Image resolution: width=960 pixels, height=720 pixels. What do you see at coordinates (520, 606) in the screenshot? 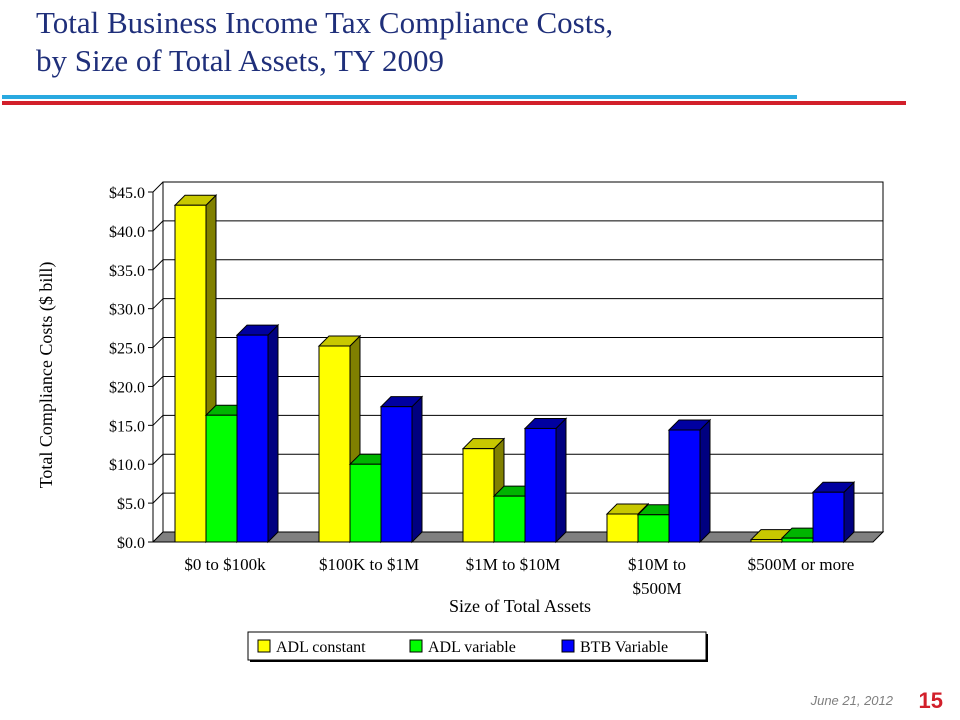
I see `x-axis-title: Size of Total Assets` at bounding box center [520, 606].